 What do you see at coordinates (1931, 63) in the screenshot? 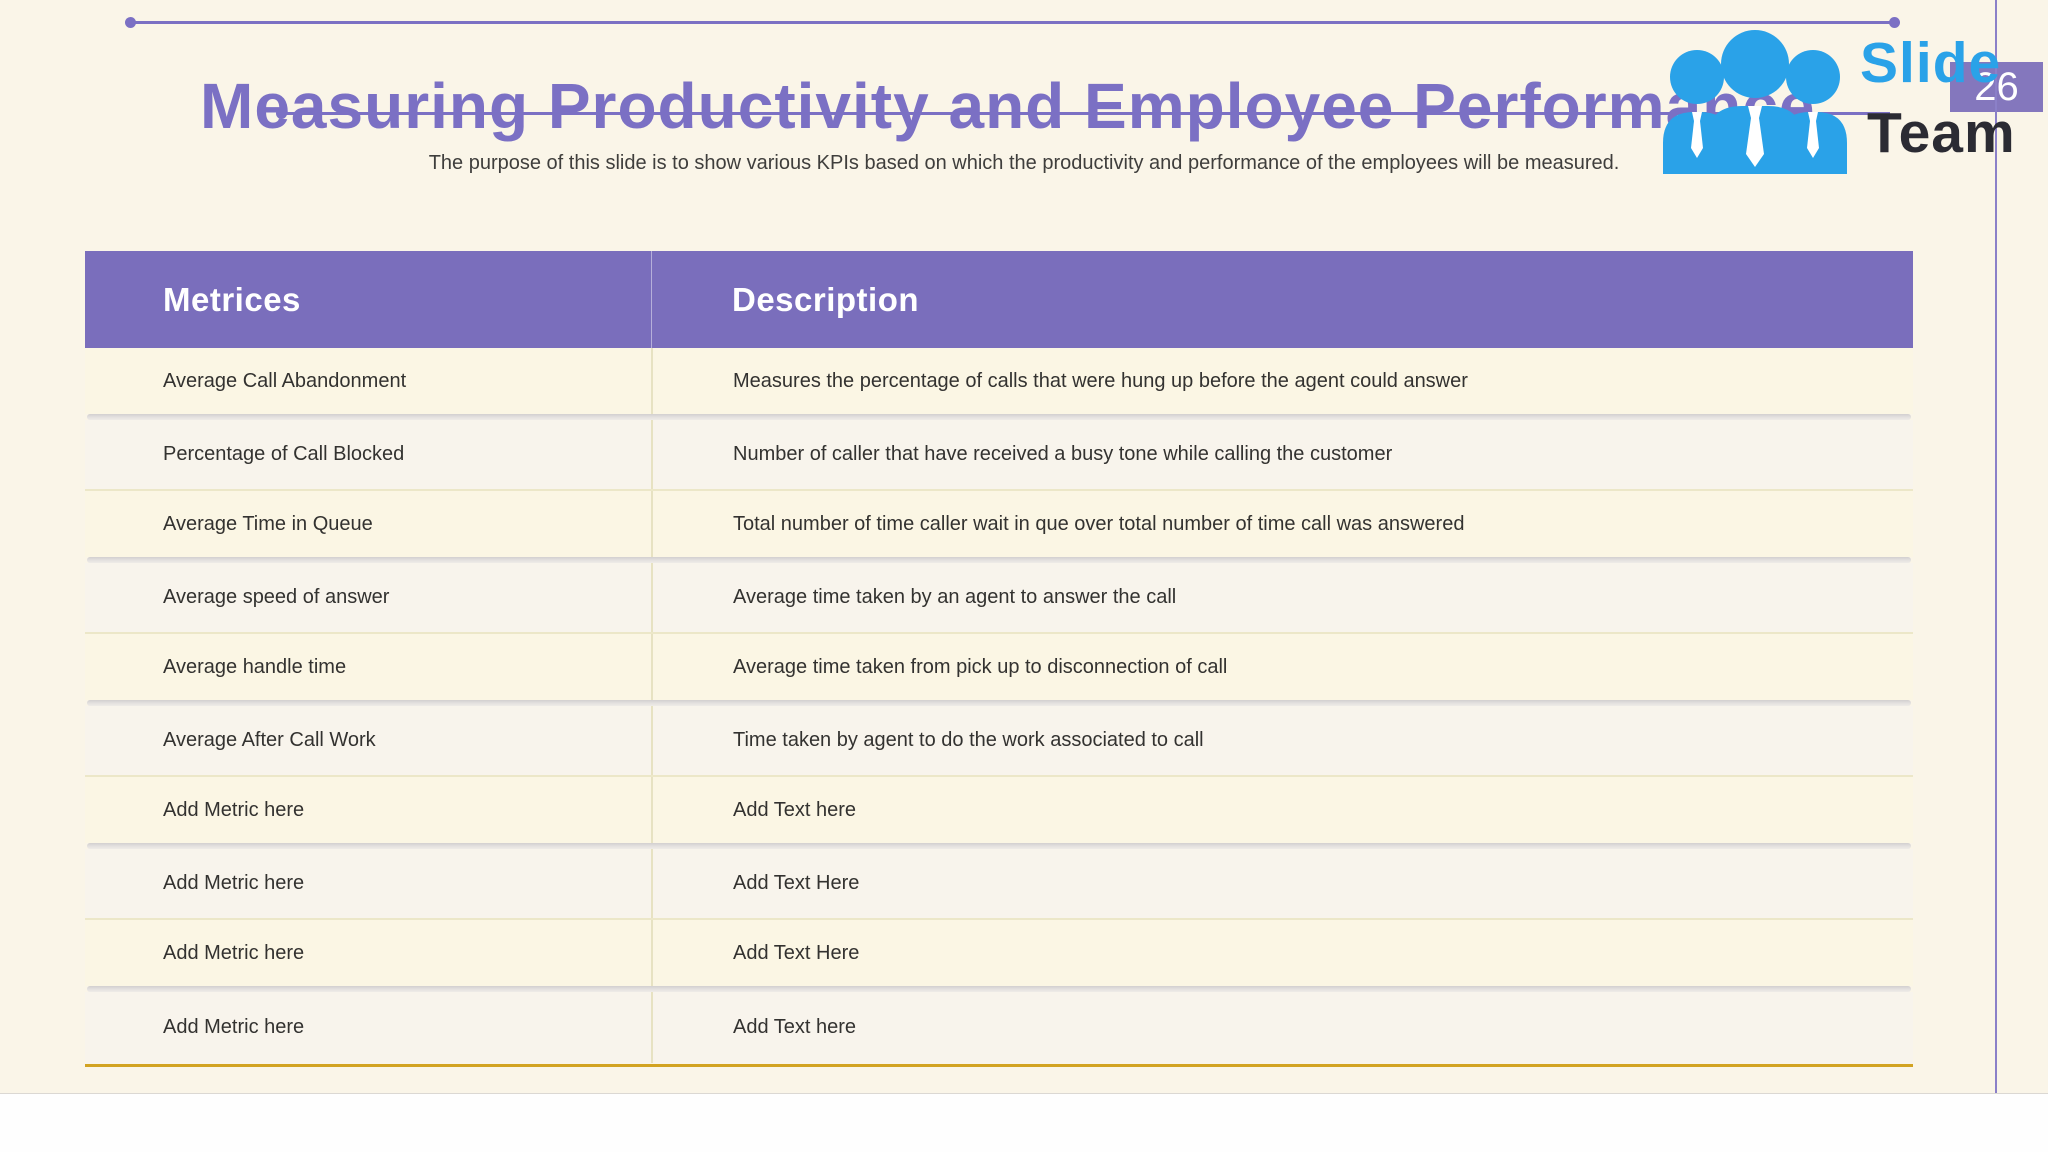
I see `logo-word-slide: Slide` at bounding box center [1931, 63].